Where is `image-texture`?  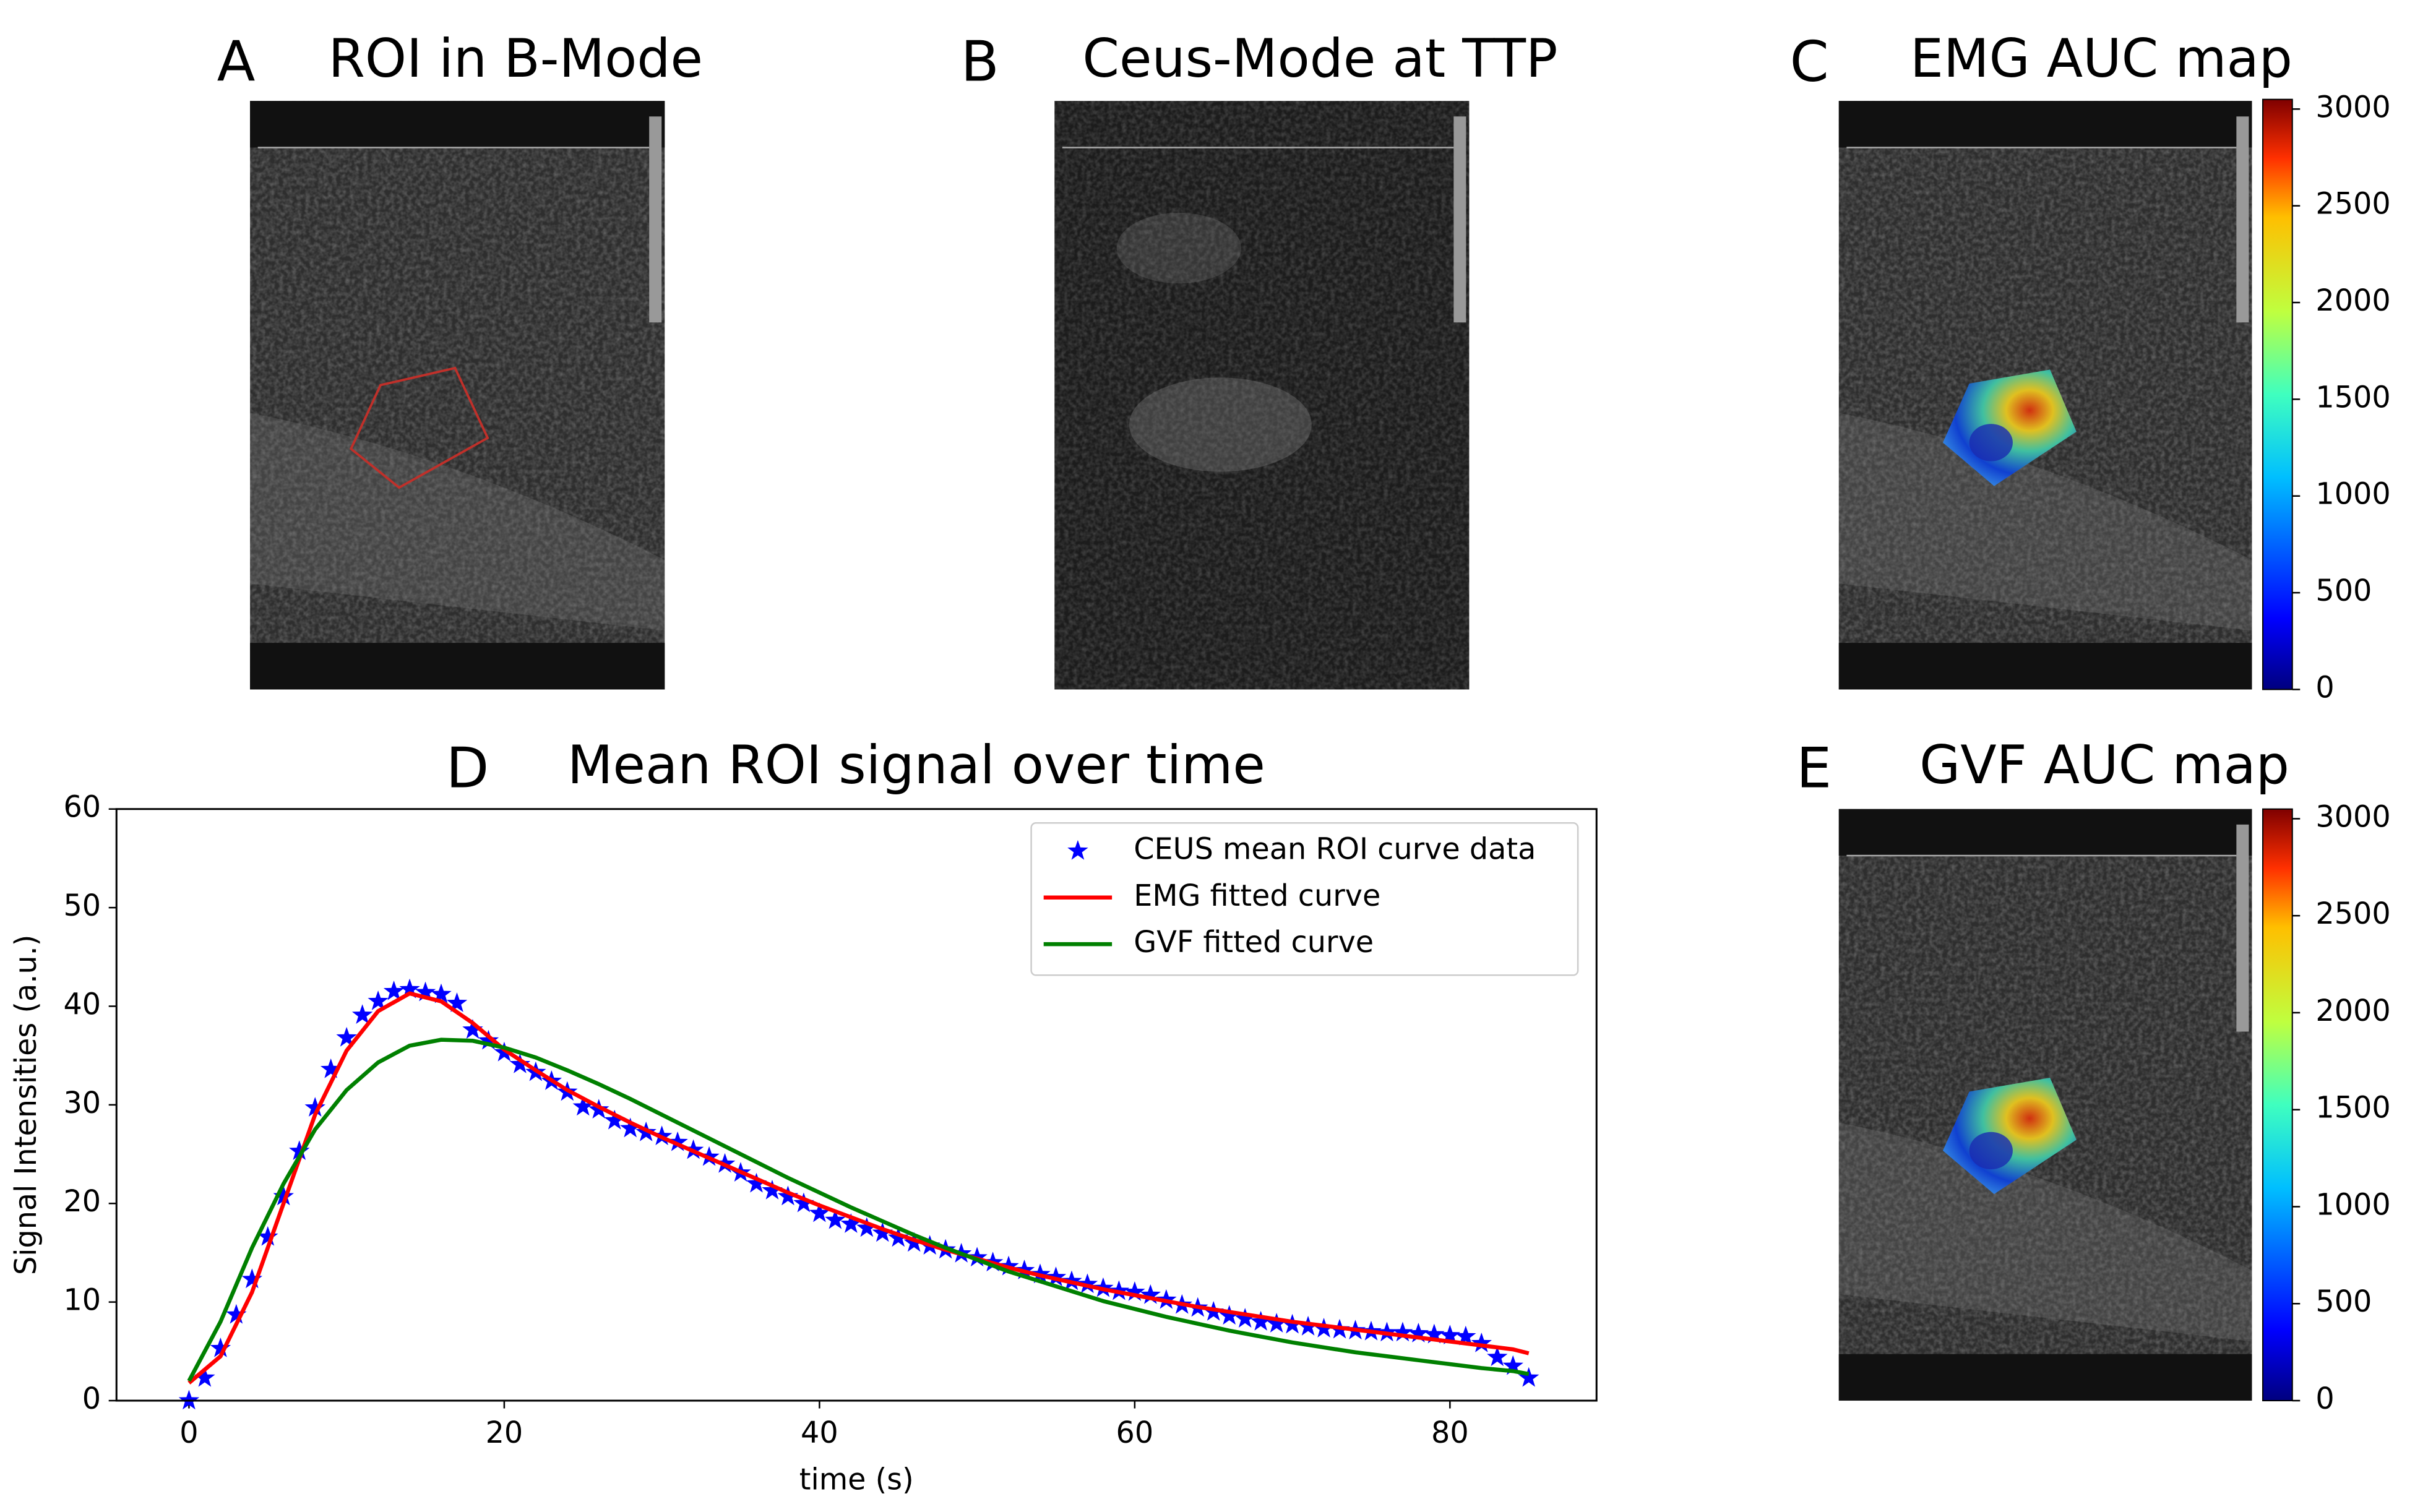
image-texture is located at coordinates (457, 395).